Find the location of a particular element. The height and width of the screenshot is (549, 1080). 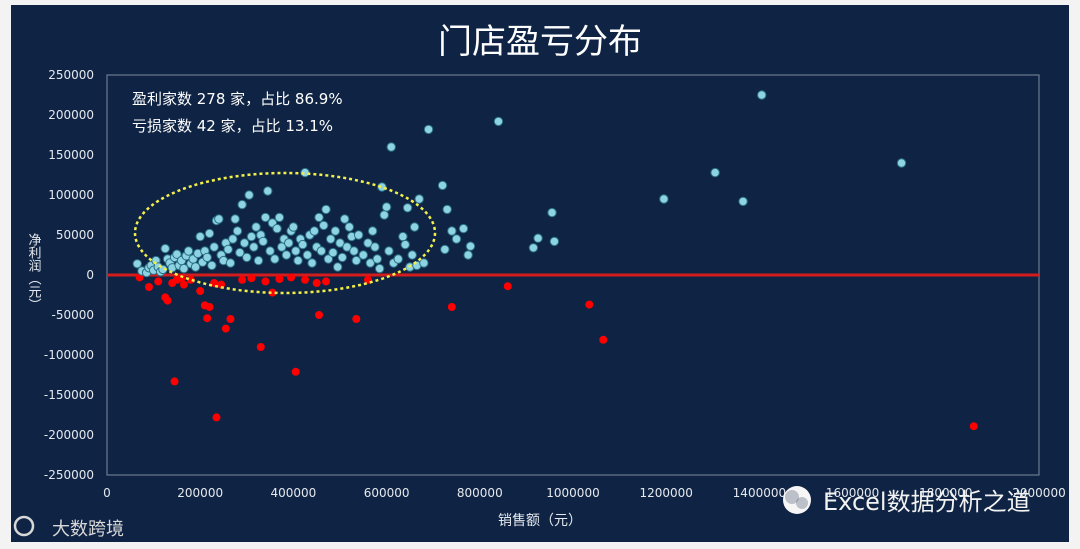

x-tick-label: 1400000 is located at coordinates (759, 493).